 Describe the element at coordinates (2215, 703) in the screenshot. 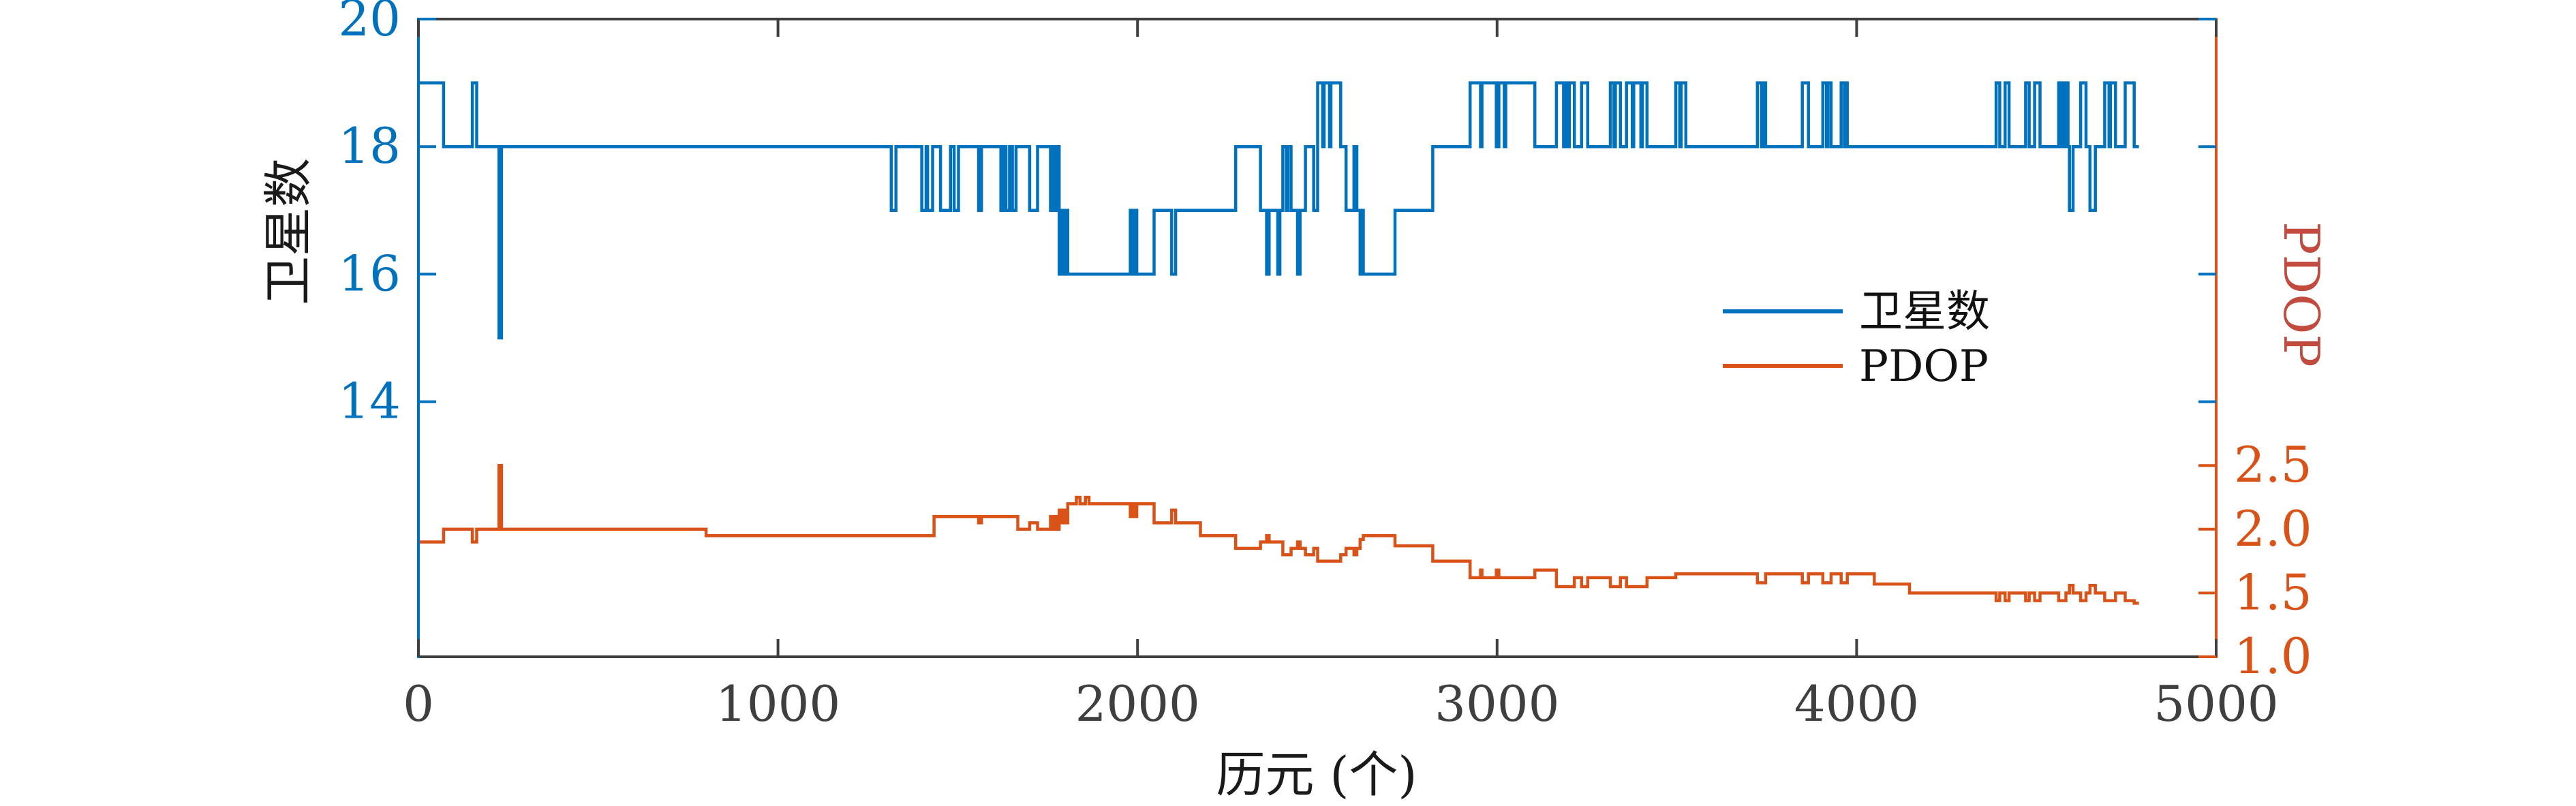

I see `x-tick-label: 5000` at that location.